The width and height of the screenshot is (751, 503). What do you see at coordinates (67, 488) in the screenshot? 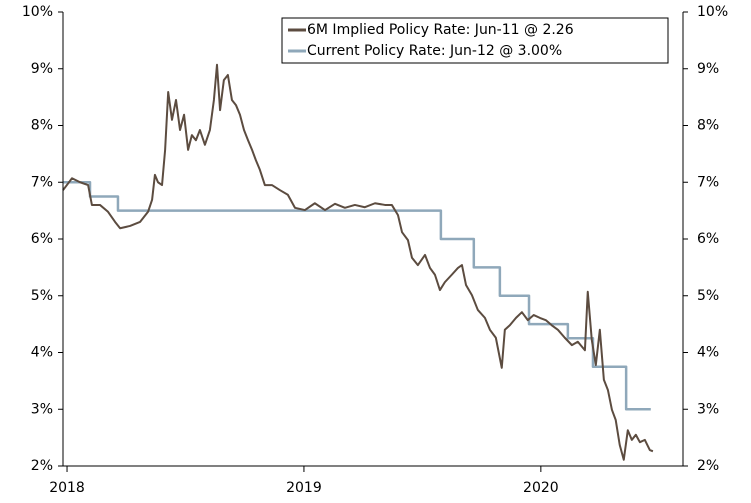
I see `x-tick-label: 2018` at bounding box center [67, 488].